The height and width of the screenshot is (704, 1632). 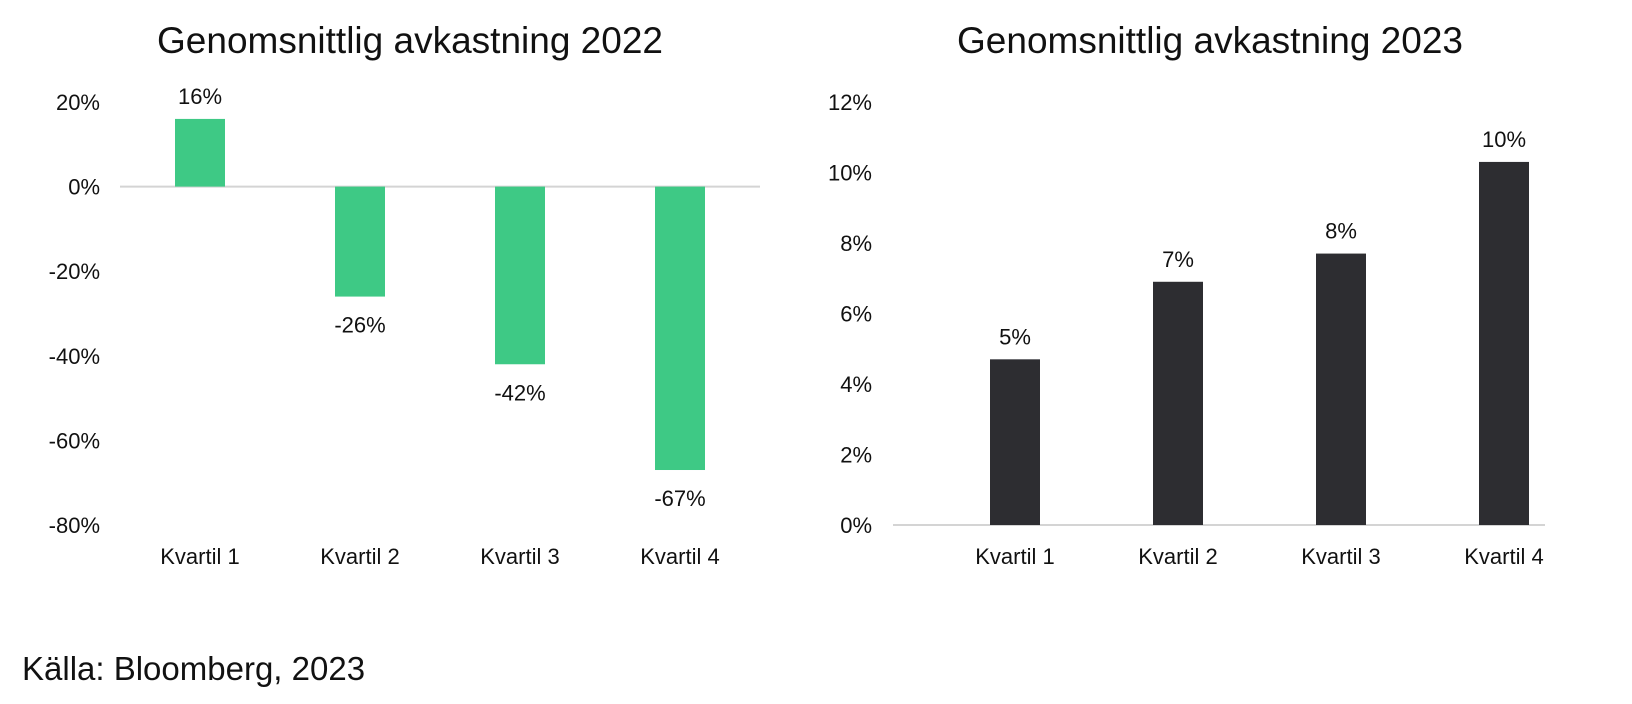 I want to click on data-label: 5%, so click(x=1015, y=336).